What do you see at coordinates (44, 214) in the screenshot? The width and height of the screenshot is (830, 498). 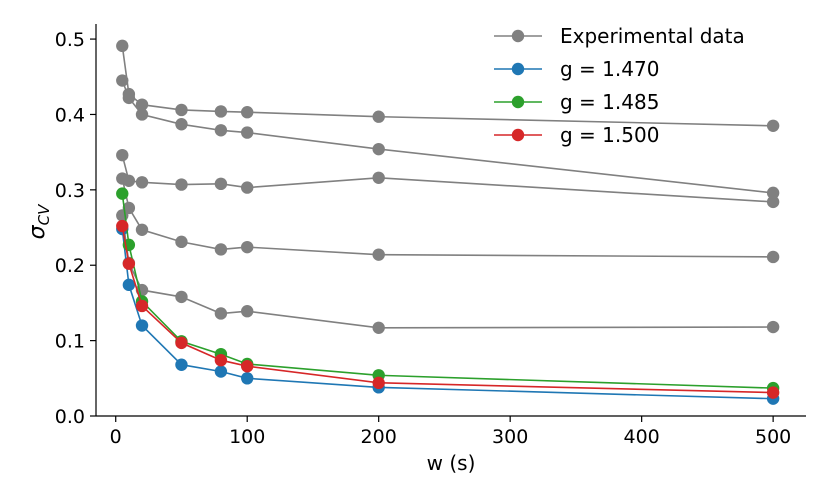 I see `y-axis-title-subscript: CV` at bounding box center [44, 214].